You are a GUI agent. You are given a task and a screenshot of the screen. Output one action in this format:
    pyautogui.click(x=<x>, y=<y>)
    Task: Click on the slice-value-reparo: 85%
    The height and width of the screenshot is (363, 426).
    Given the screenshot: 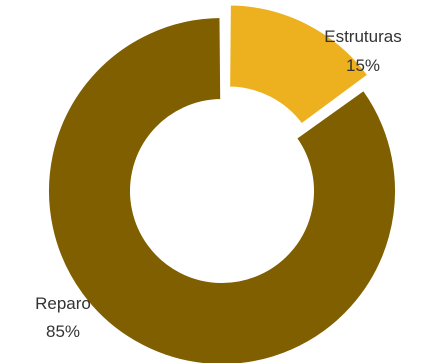 What is the action you would take?
    pyautogui.click(x=63, y=331)
    